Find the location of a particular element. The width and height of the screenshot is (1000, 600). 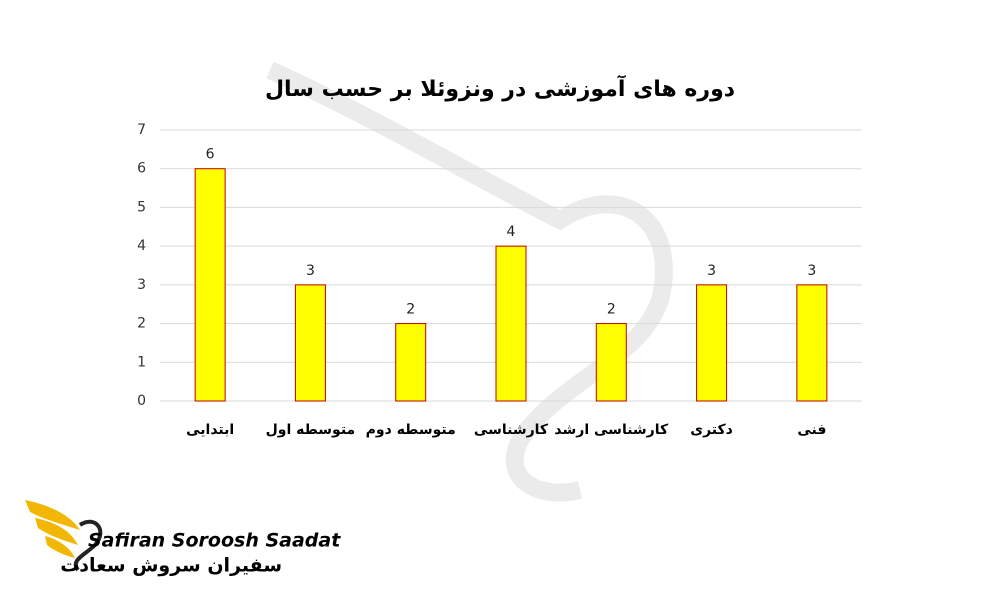

y-tick-label: 0 is located at coordinates (141, 401).